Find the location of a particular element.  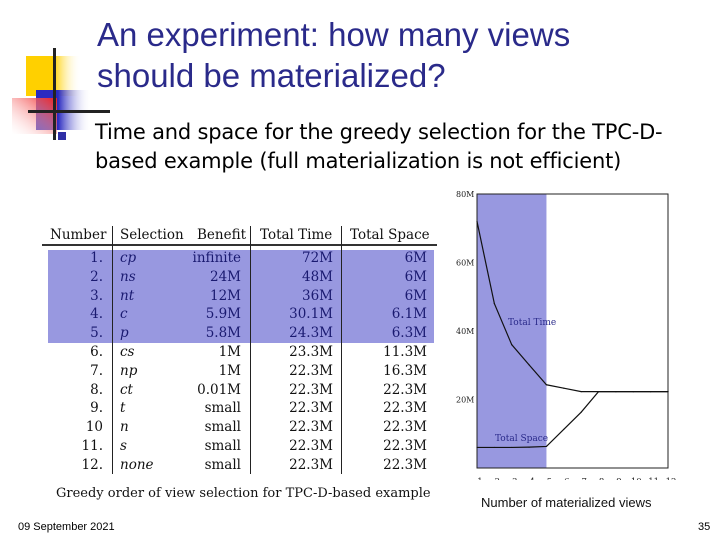

table-cell: 6.1M is located at coordinates (409, 314).